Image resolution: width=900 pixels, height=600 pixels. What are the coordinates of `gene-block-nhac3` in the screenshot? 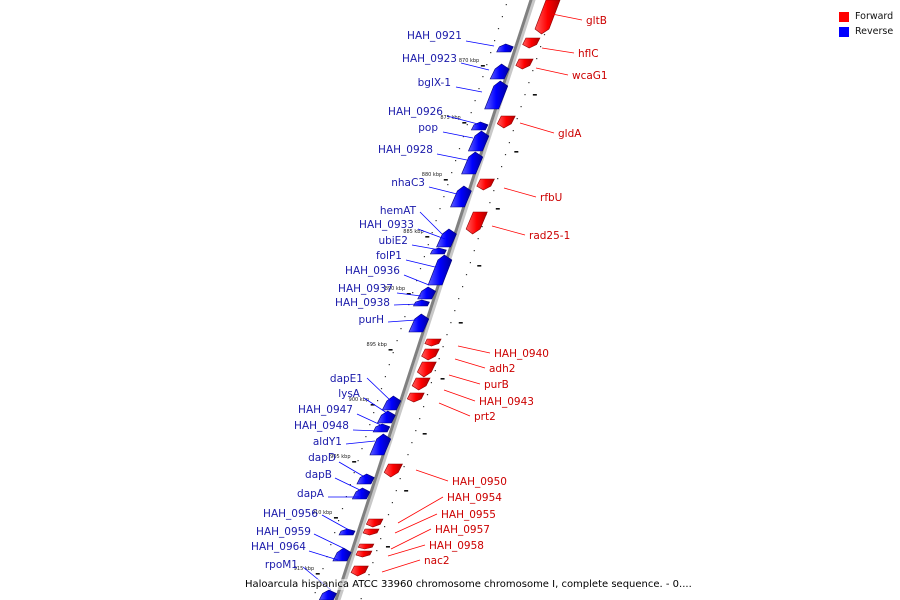 It's located at (461, 196).